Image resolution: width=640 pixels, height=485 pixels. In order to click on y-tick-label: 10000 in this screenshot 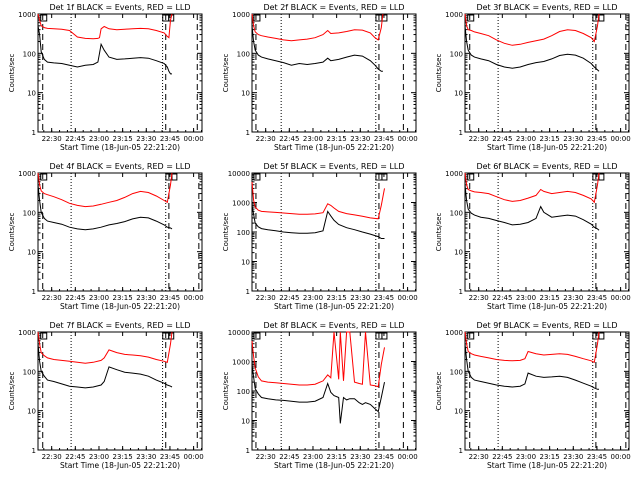, I will do `click(239, 174)`.